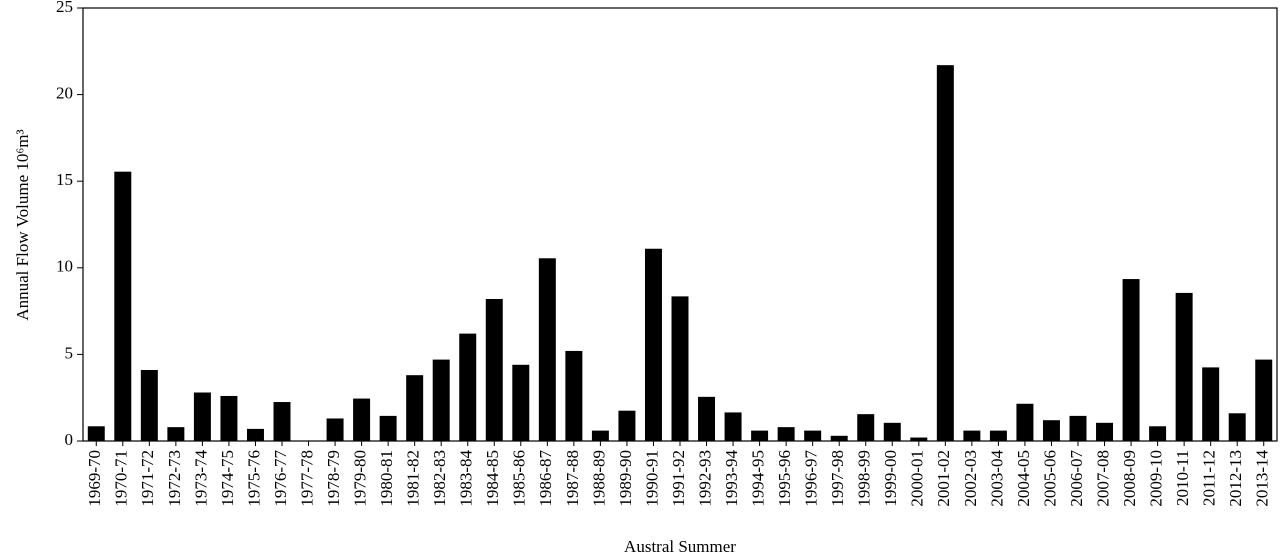  What do you see at coordinates (360, 478) in the screenshot?
I see `x-tick-label: 1979-80` at bounding box center [360, 478].